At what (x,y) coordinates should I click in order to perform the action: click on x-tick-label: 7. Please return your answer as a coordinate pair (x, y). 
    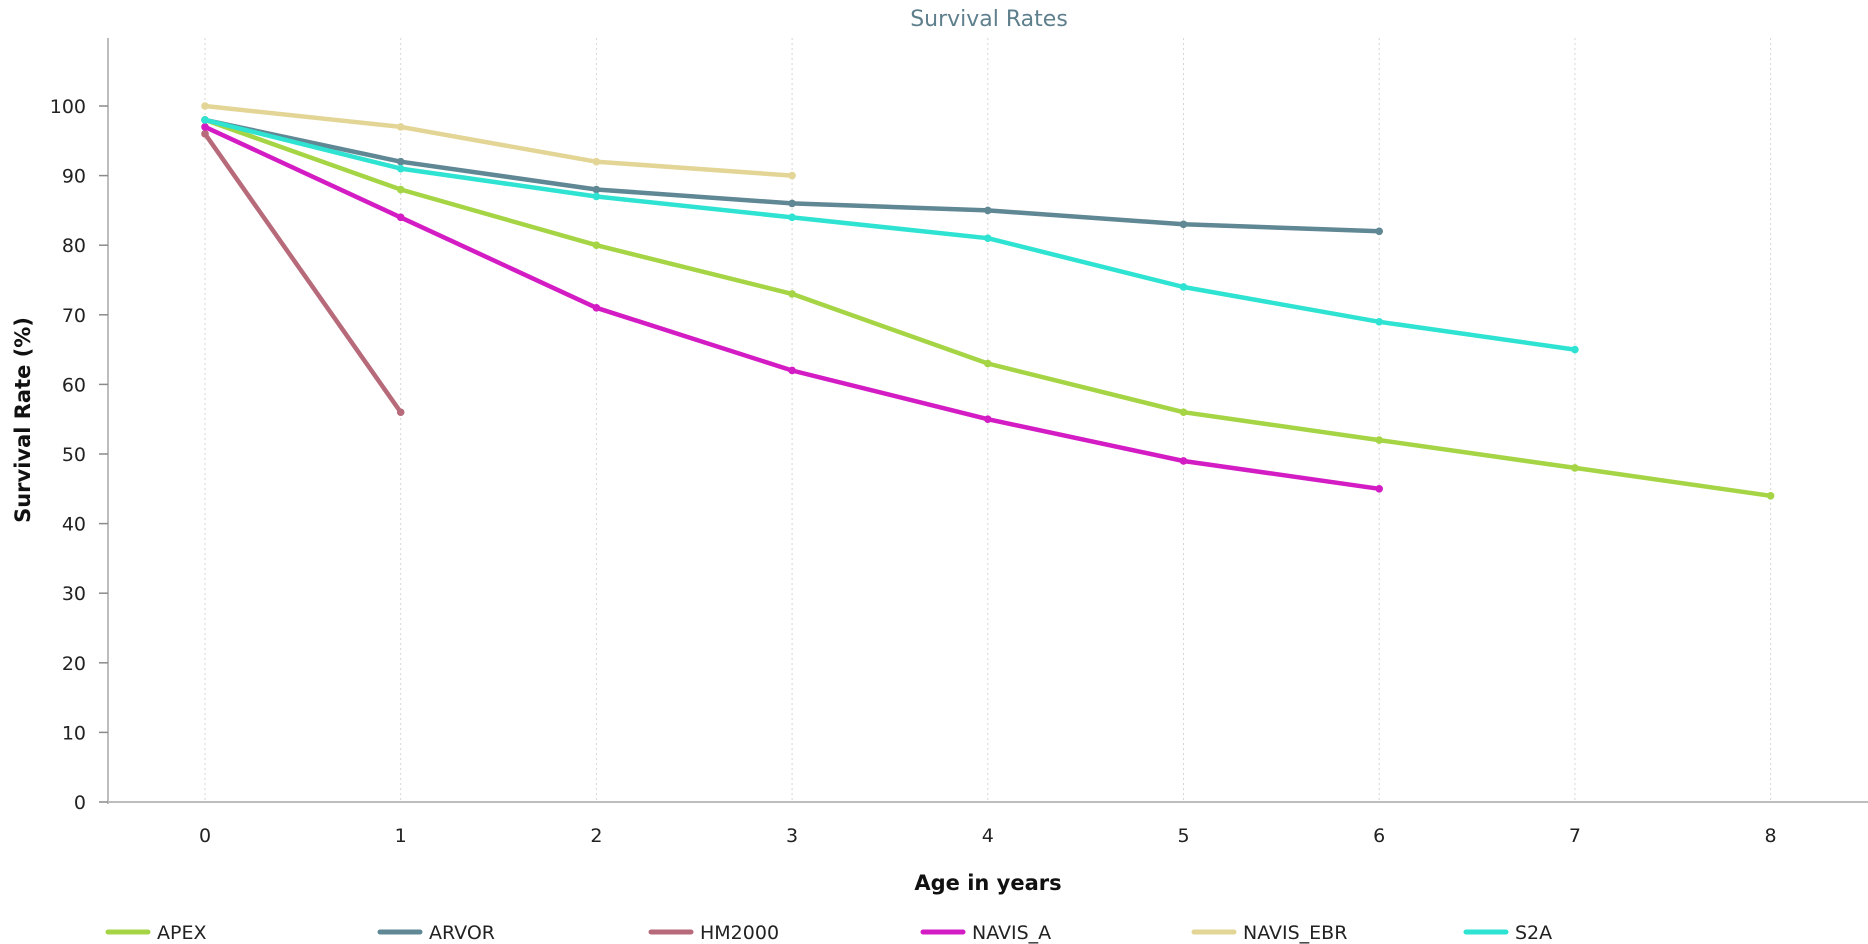
    Looking at the image, I should click on (1575, 836).